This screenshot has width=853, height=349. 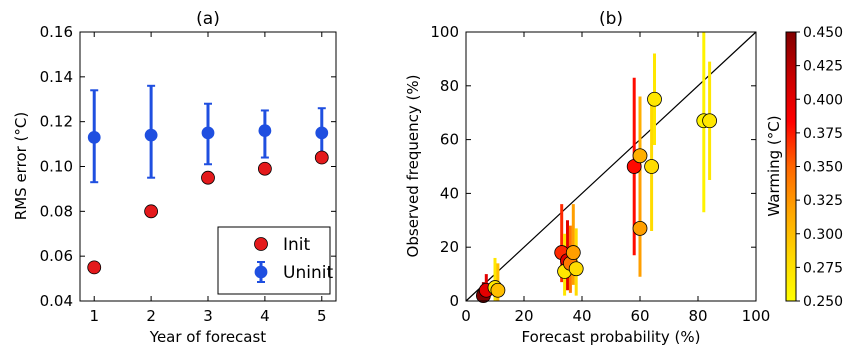 What do you see at coordinates (756, 316) in the screenshot?
I see `x-tick-label: 100` at bounding box center [756, 316].